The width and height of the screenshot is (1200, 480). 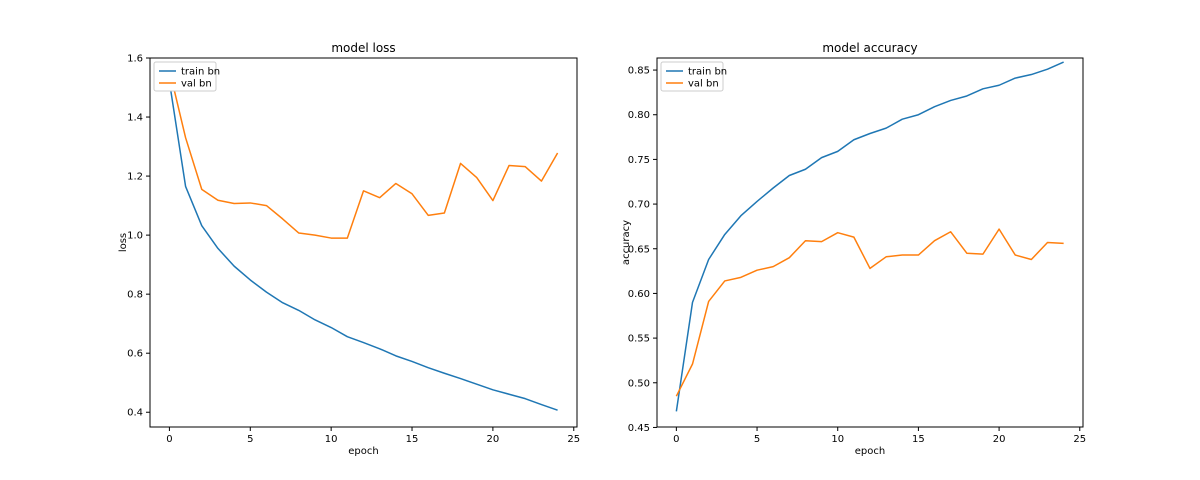 What do you see at coordinates (135, 118) in the screenshot?
I see `y-tick-label: 1.4` at bounding box center [135, 118].